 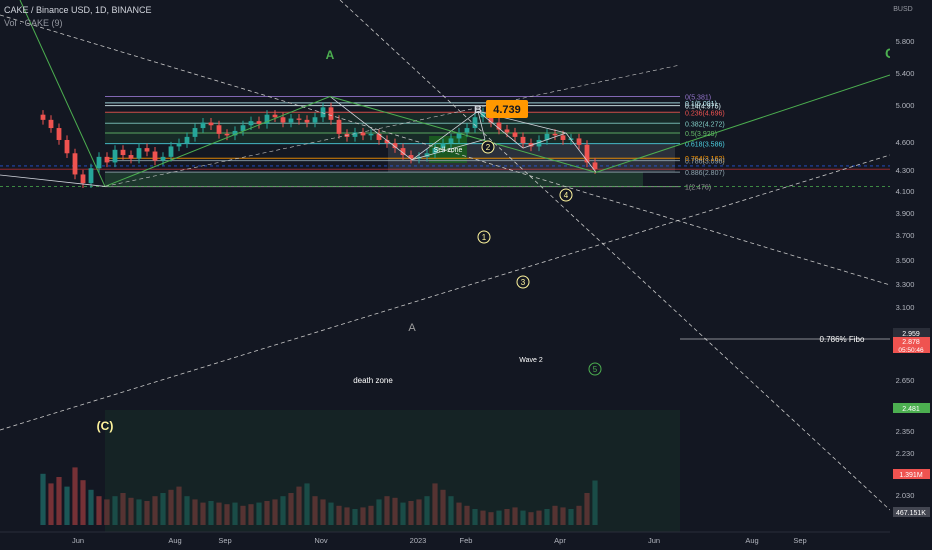 I want to click on wave-1-circle, so click(x=484, y=237).